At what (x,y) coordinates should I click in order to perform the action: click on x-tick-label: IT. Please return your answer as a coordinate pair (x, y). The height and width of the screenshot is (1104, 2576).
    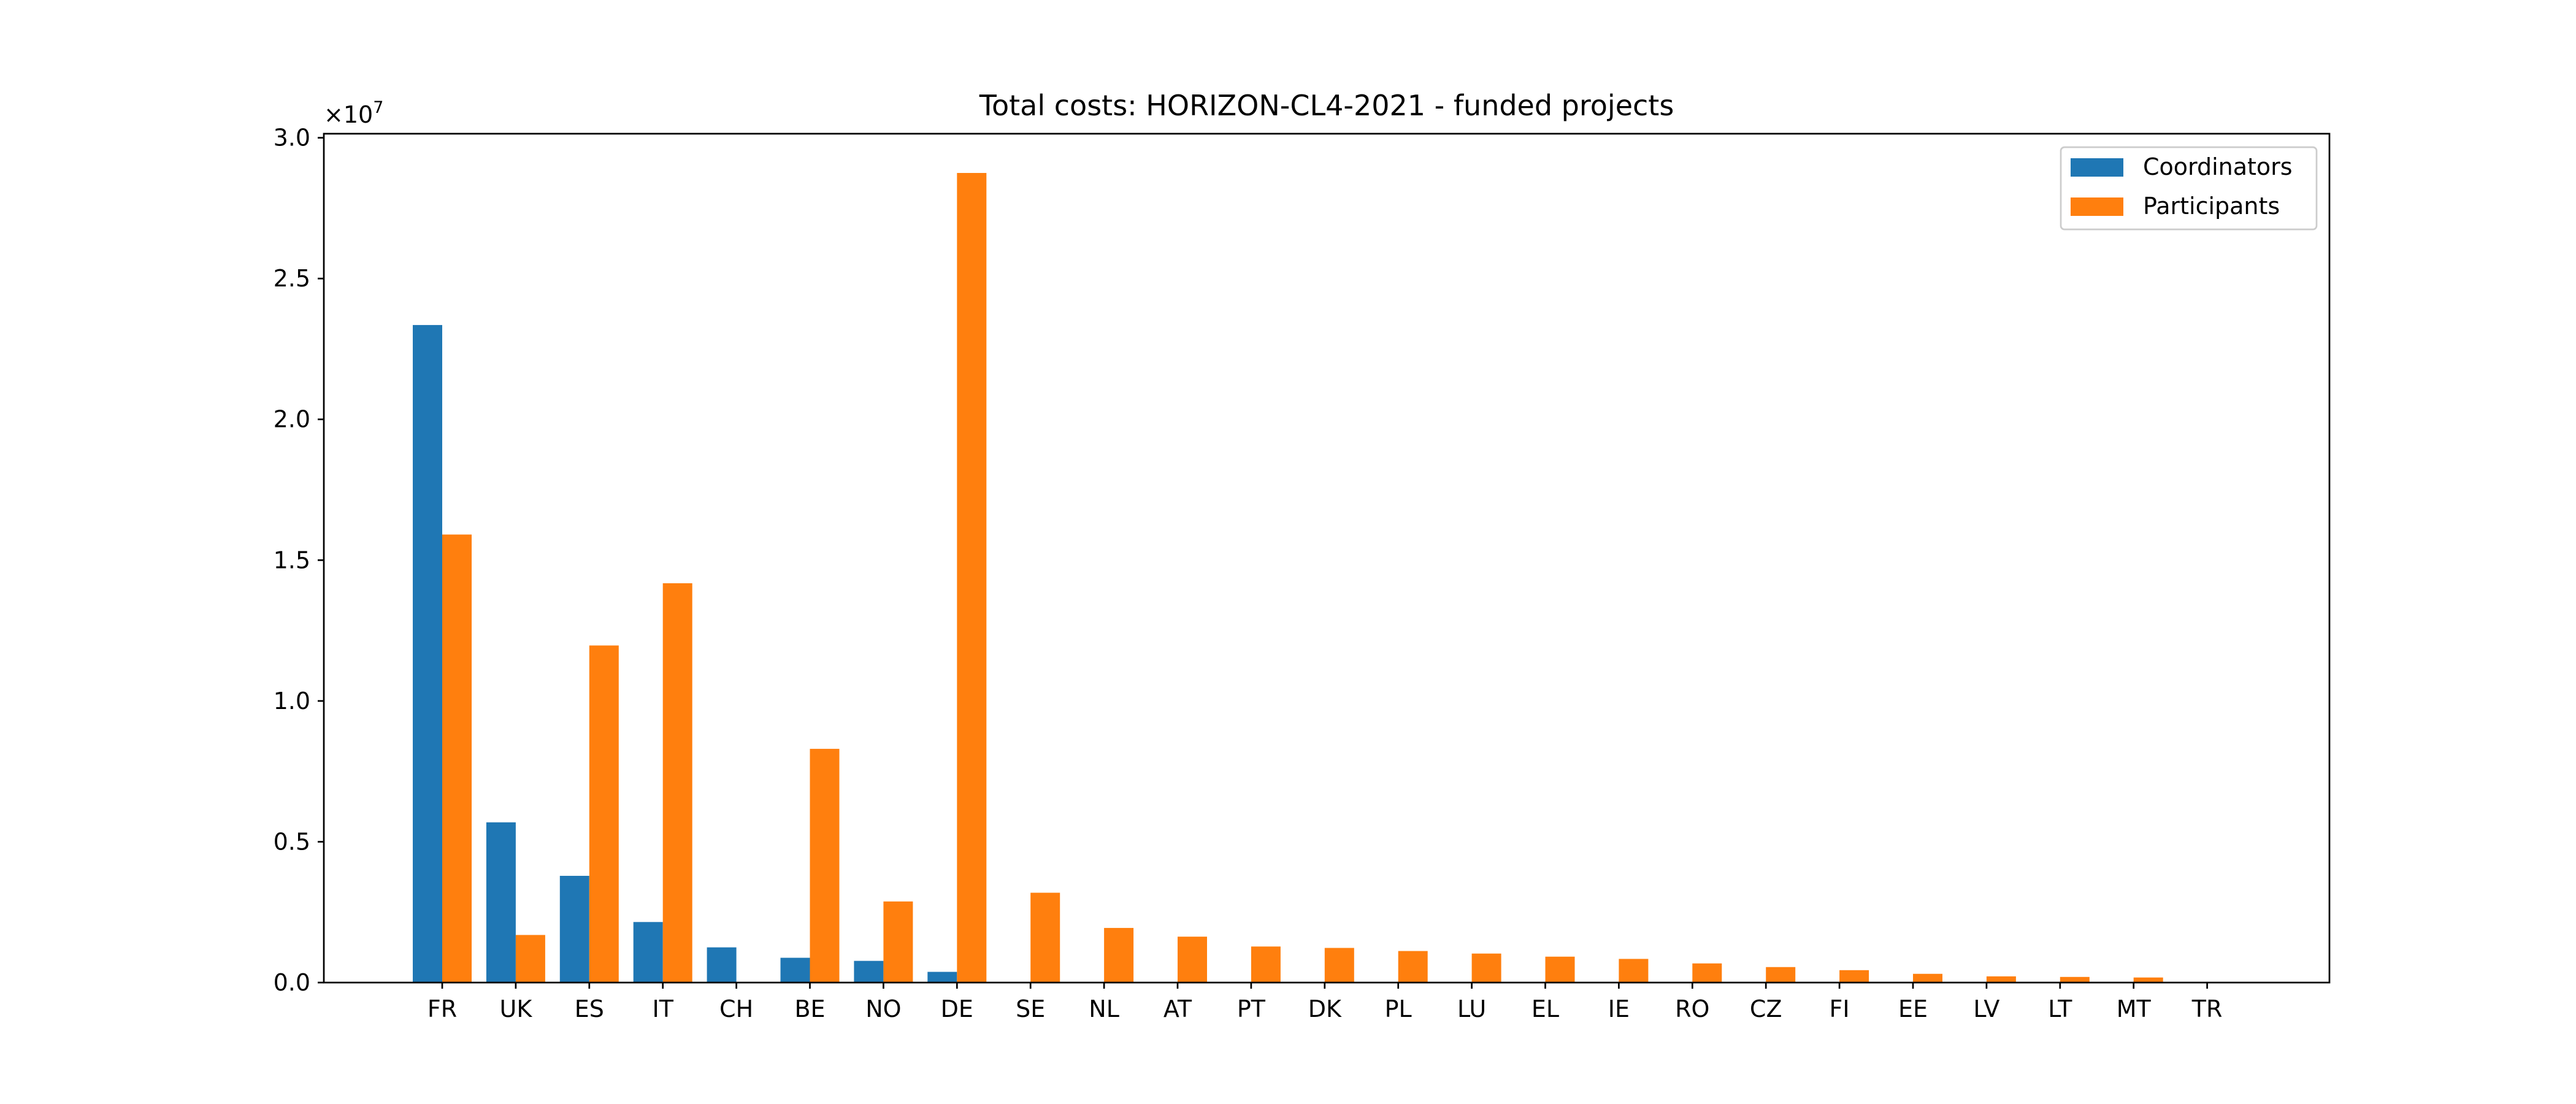
    Looking at the image, I should click on (662, 1008).